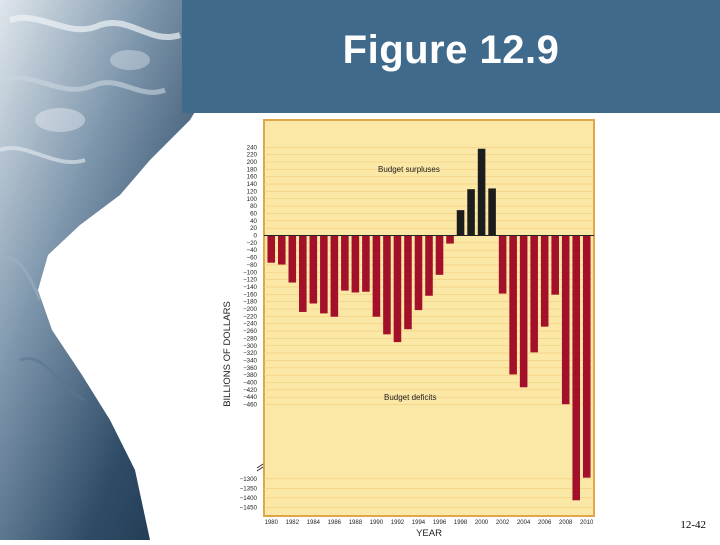 The image size is (720, 545). I want to click on y-tick-label: 80, so click(253, 206).